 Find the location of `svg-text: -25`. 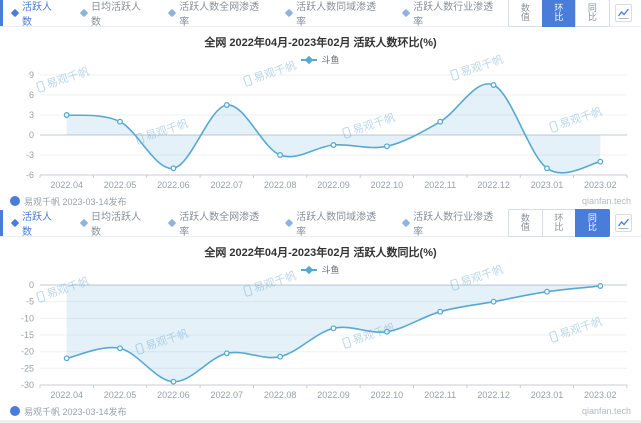

svg-text: -25 is located at coordinates (27, 368).